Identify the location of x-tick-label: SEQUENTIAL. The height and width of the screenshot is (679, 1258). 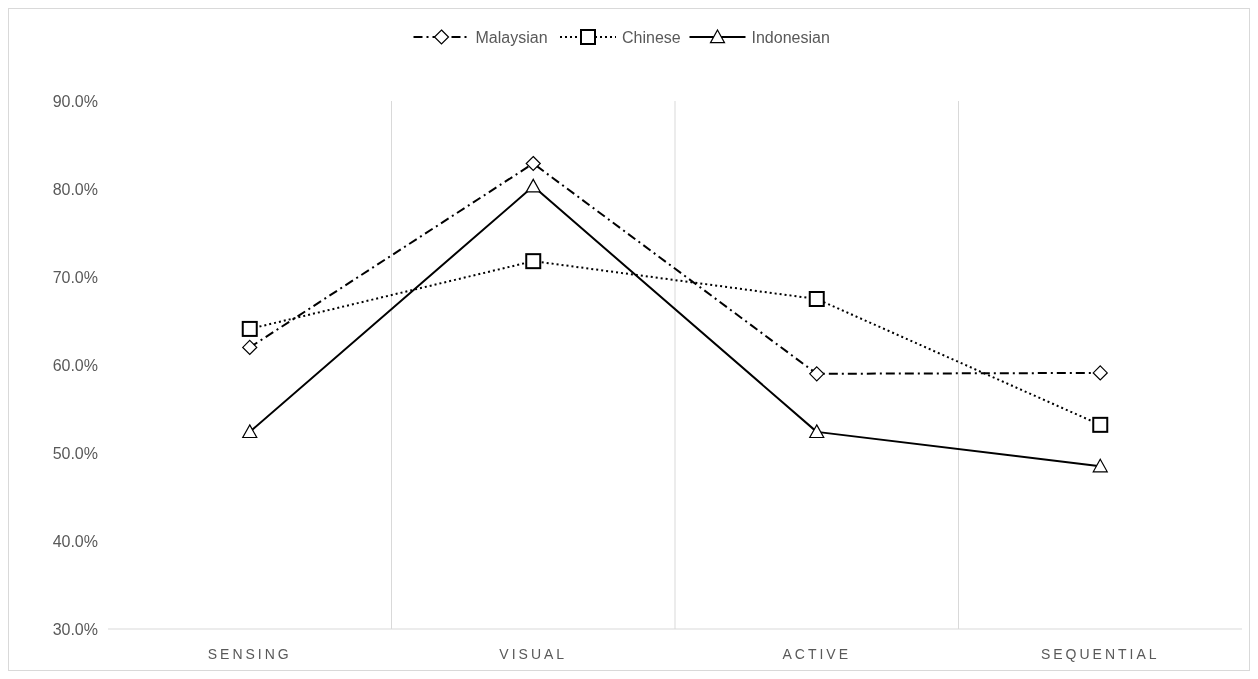
(1100, 654).